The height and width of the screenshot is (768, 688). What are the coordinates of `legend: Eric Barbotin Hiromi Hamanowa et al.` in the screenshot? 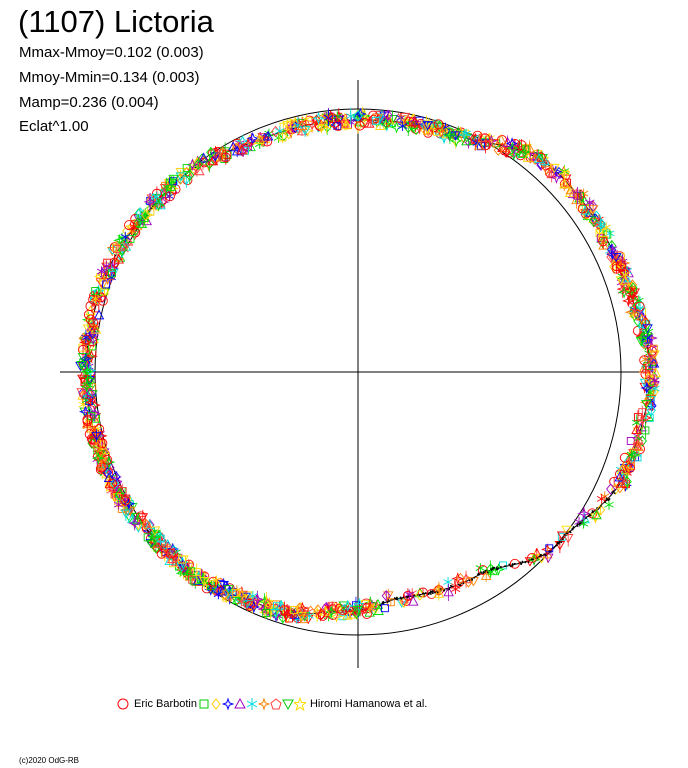 It's located at (272, 704).